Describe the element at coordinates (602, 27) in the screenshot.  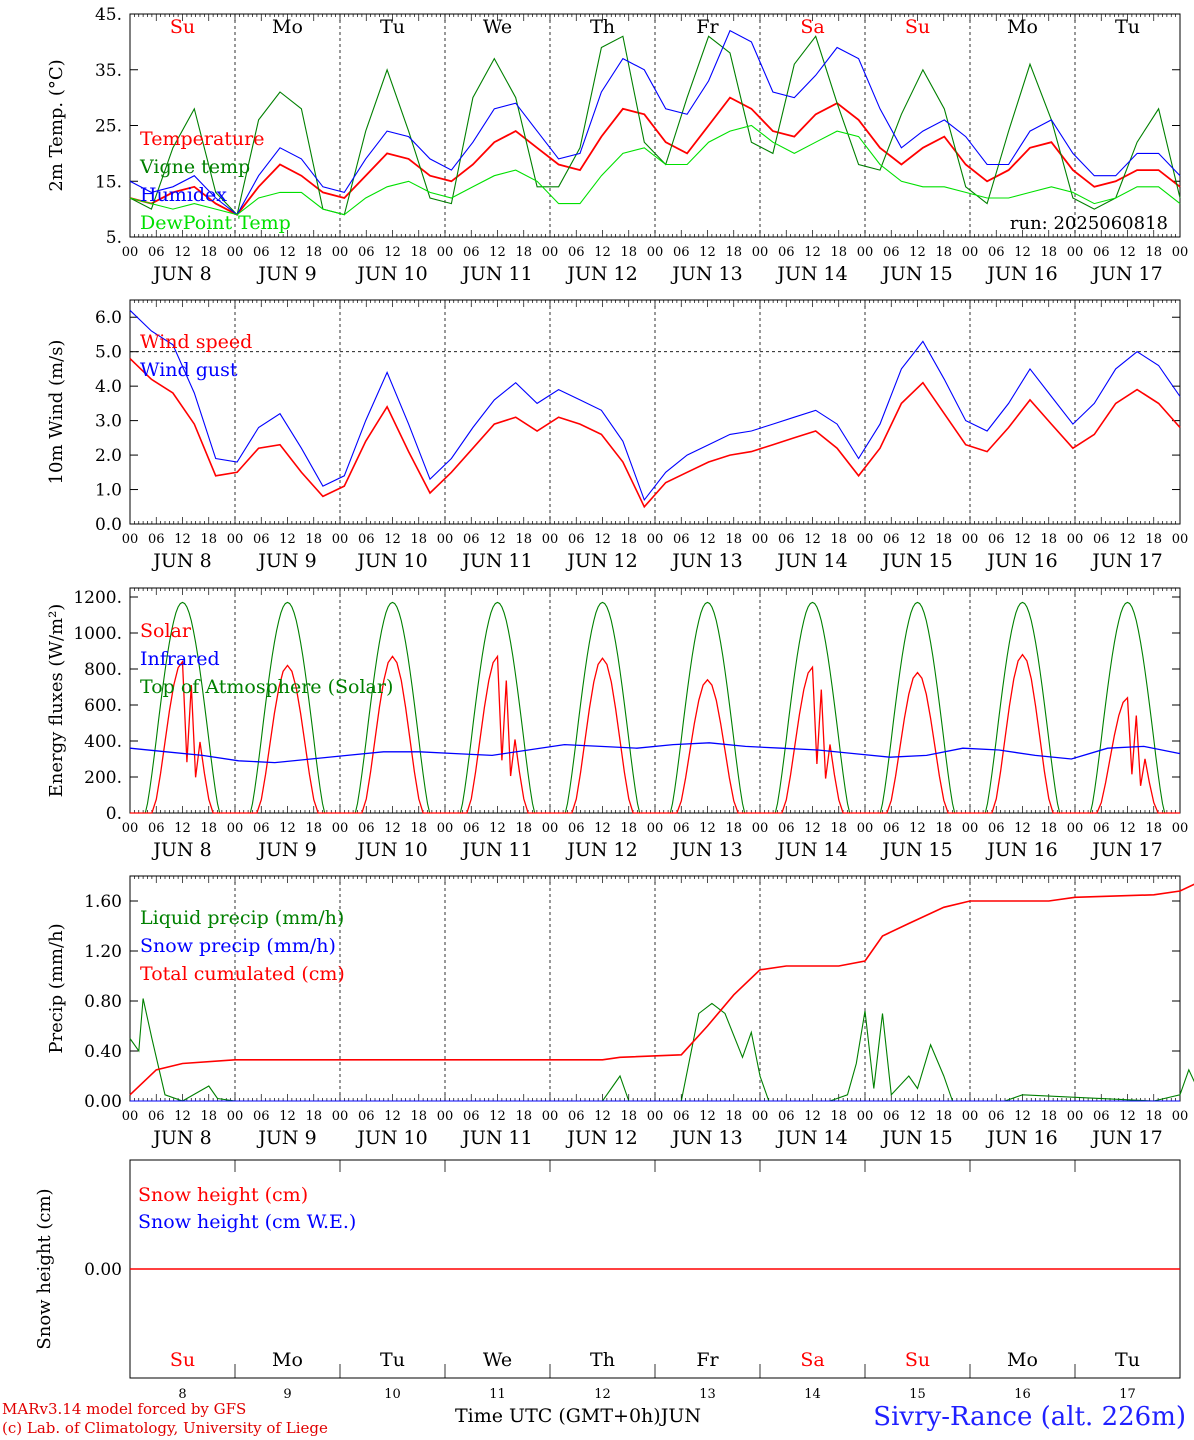
I see `weekday-label: Th` at that location.